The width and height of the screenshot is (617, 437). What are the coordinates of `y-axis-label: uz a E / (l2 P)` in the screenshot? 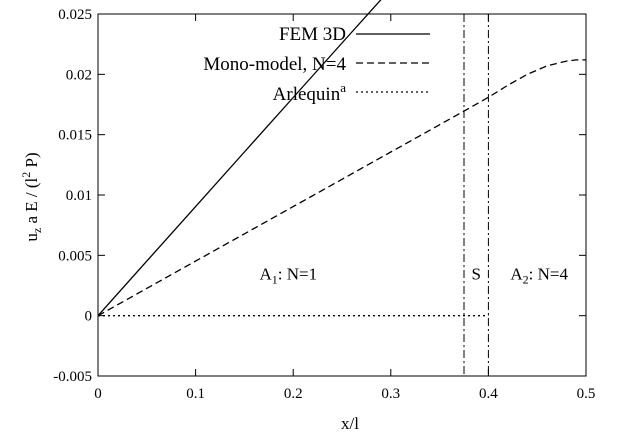 It's located at (31, 196).